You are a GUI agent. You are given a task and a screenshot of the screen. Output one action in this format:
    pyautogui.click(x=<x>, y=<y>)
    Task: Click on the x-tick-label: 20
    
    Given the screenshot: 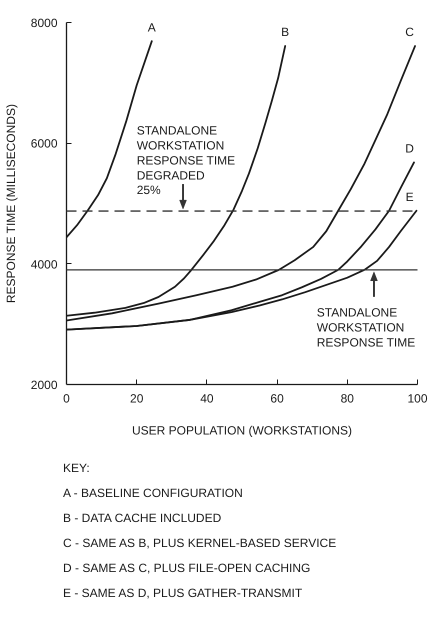 What is the action you would take?
    pyautogui.click(x=137, y=399)
    